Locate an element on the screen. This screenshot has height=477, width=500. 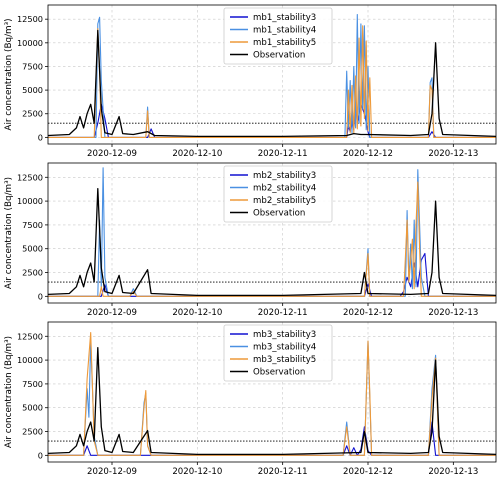
legend-label: mb3_stability3 is located at coordinates (284, 335).